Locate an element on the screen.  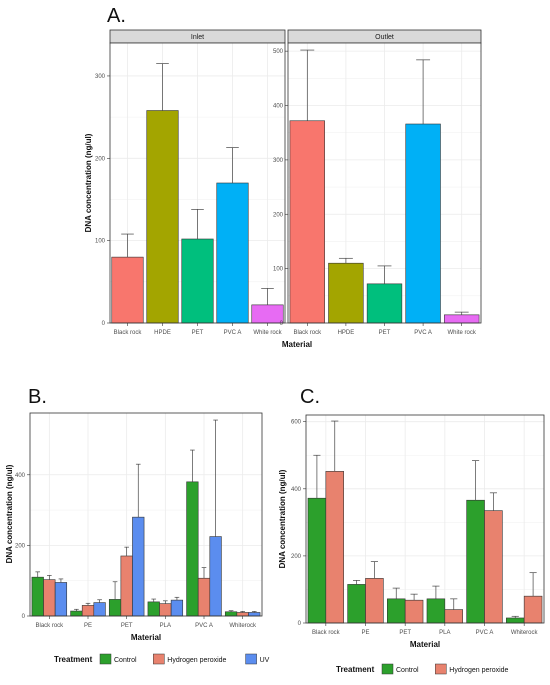
panel-b-panel-border is located at coordinates (146, 514).